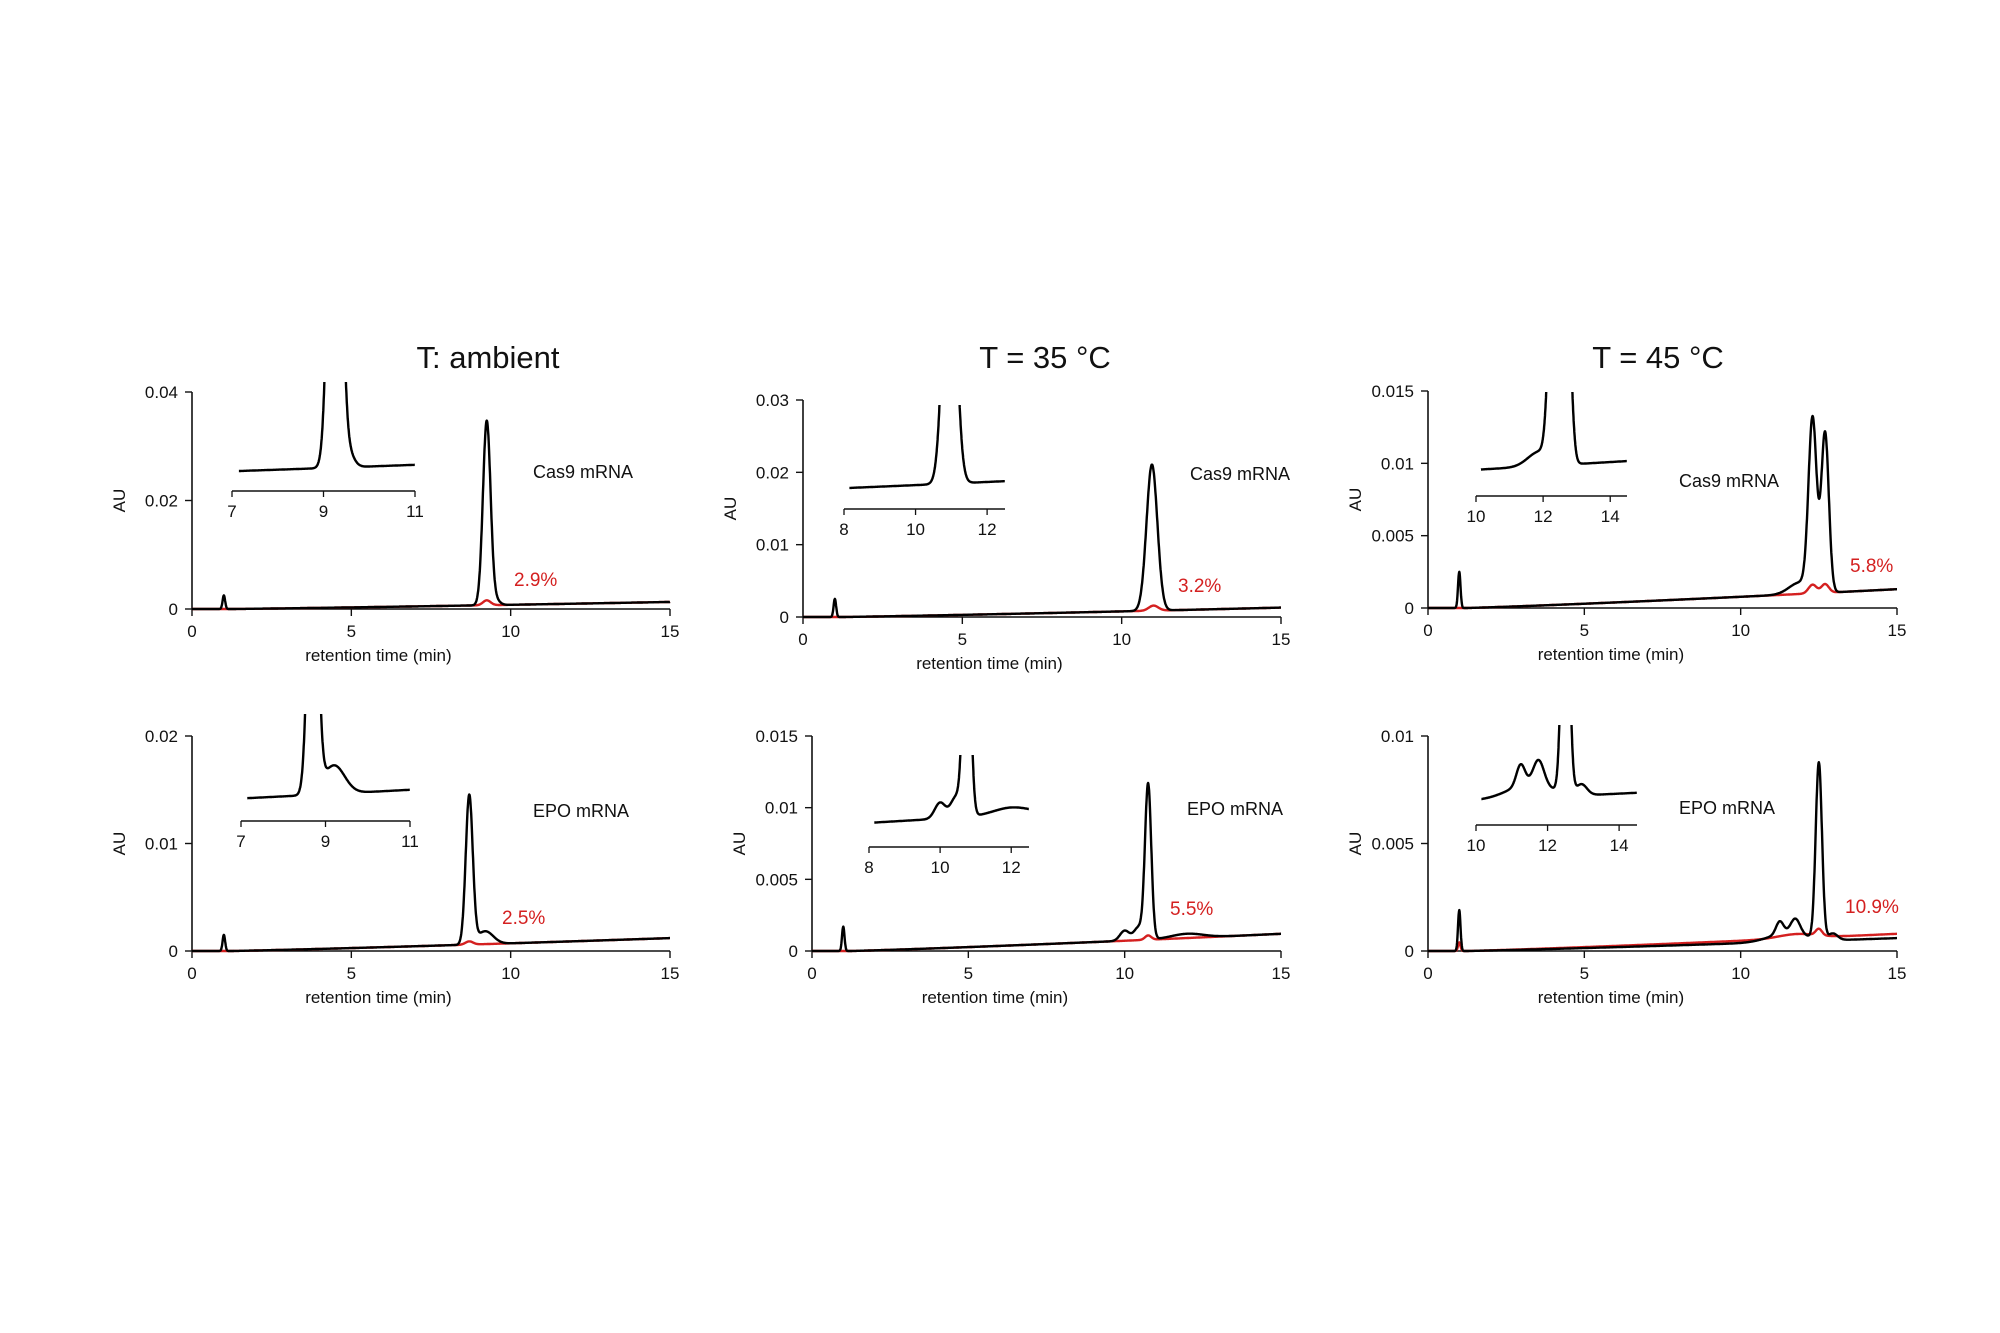 The height and width of the screenshot is (1333, 2000). I want to click on inset-x-tick-label: 14, so click(1619, 845).